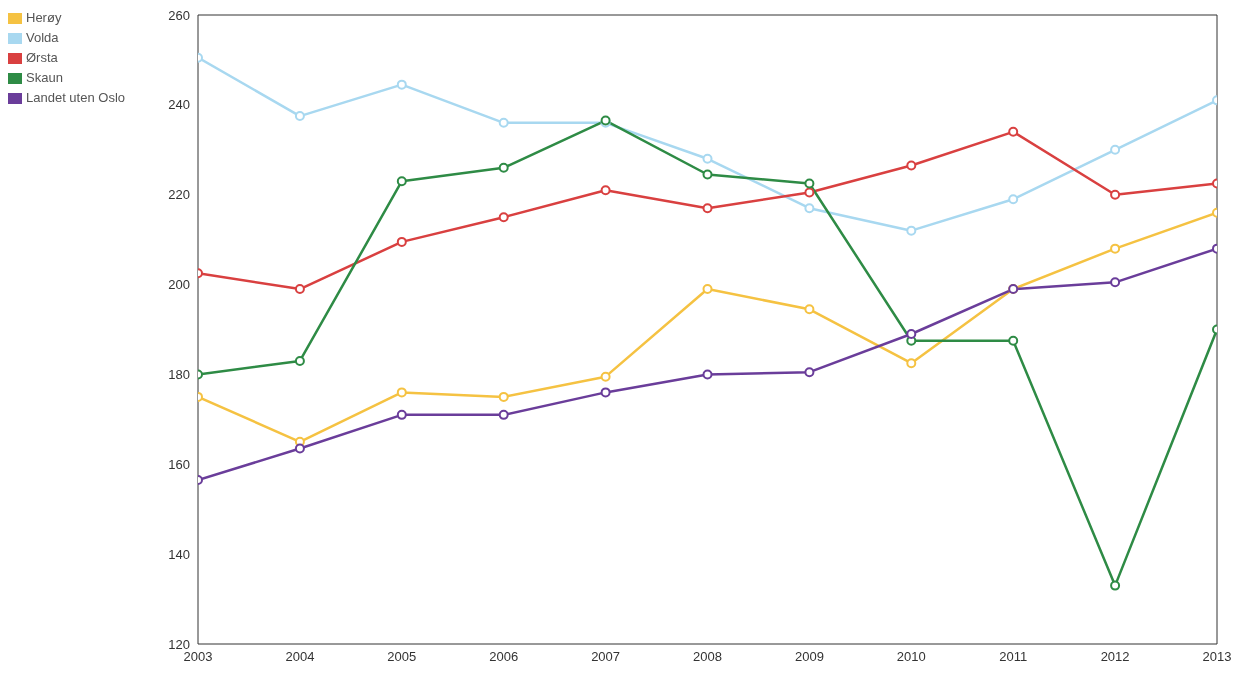 The image size is (1246, 674). I want to click on x-tick-label: 2003, so click(198, 657).